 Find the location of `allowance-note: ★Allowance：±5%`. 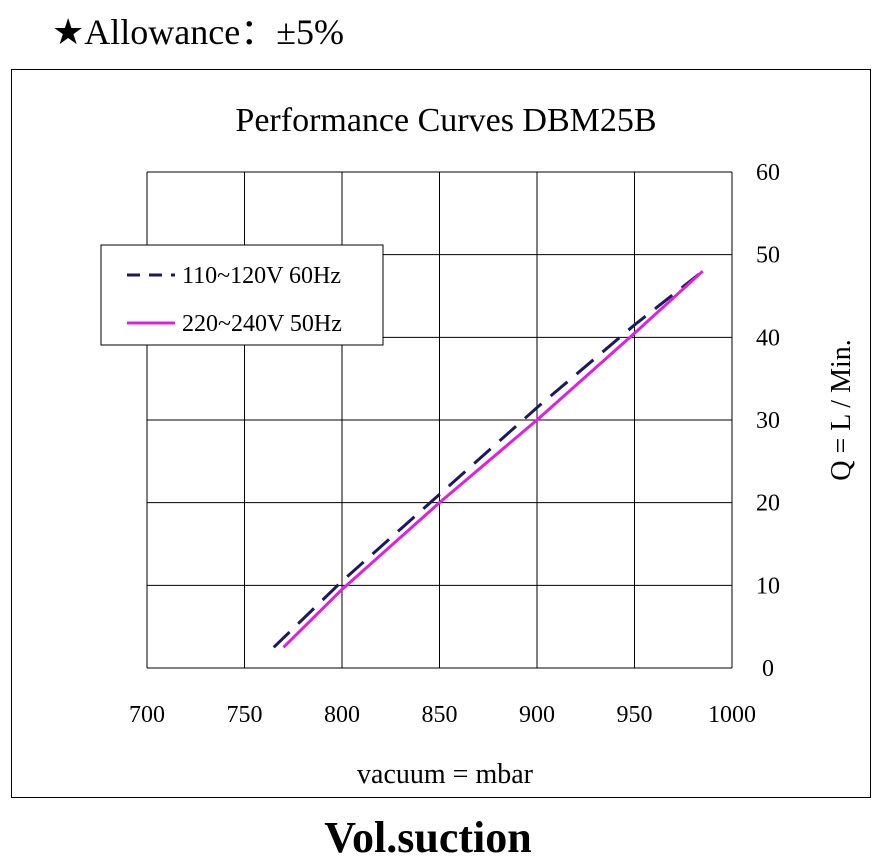

allowance-note: ★Allowance：±5% is located at coordinates (198, 32).